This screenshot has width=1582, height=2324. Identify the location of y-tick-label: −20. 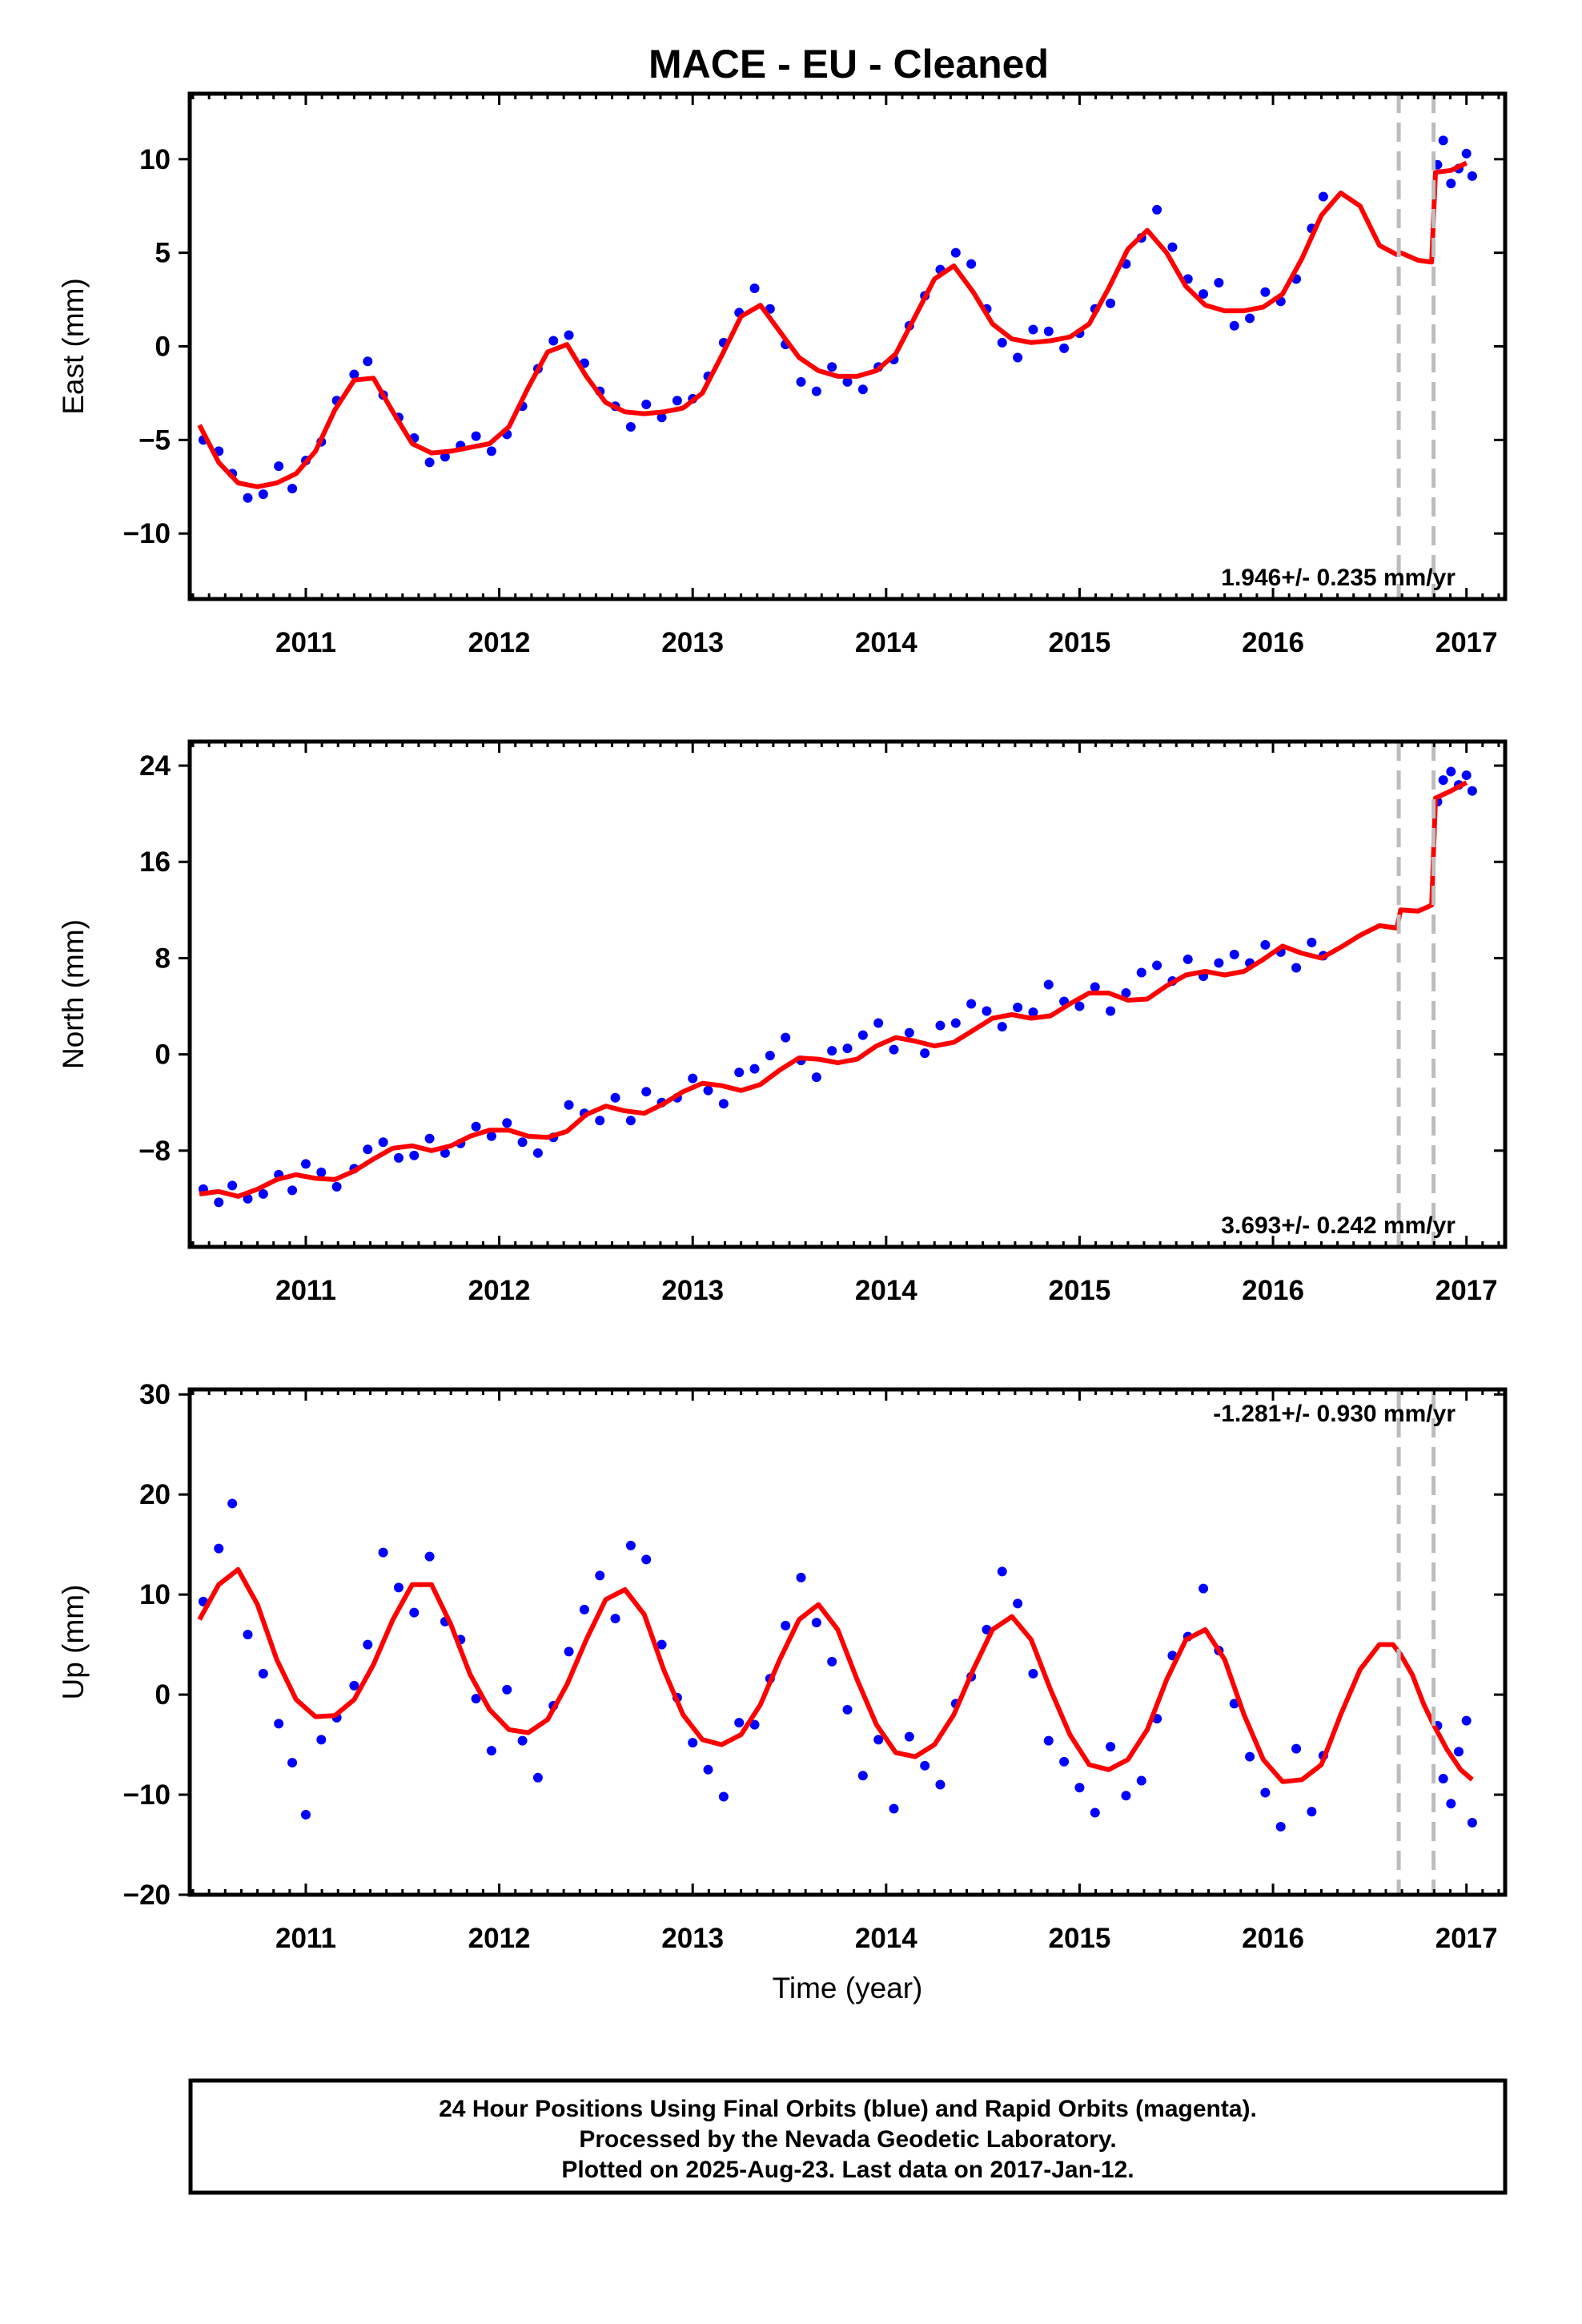
(147, 1895).